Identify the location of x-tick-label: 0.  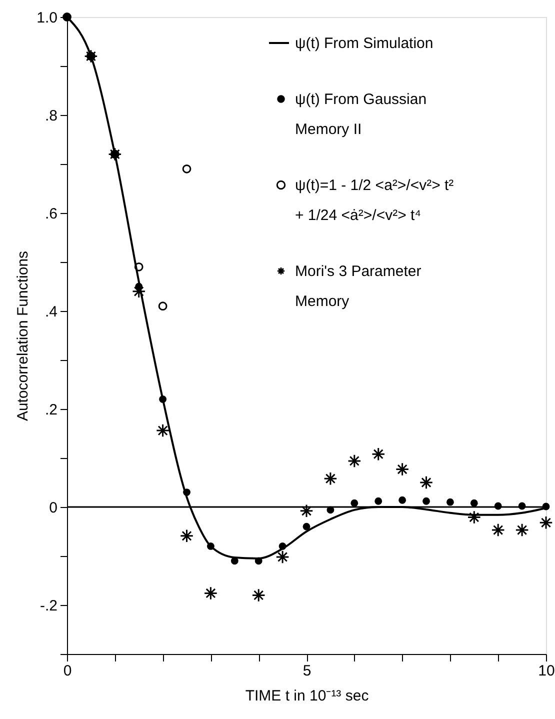
(67, 671).